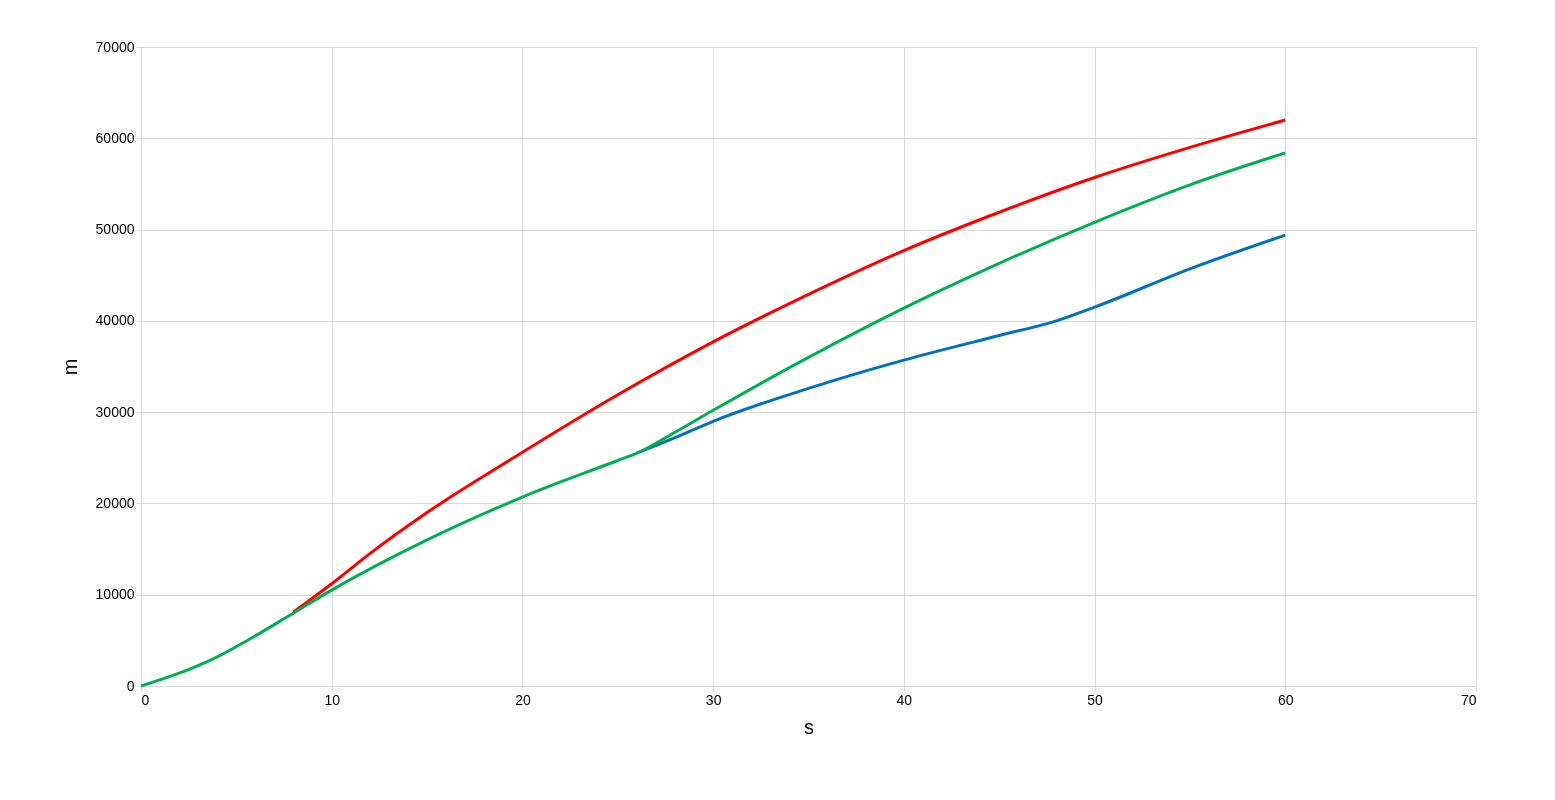 This screenshot has width=1555, height=800. What do you see at coordinates (130, 685) in the screenshot?
I see `y-tick-label: 0` at bounding box center [130, 685].